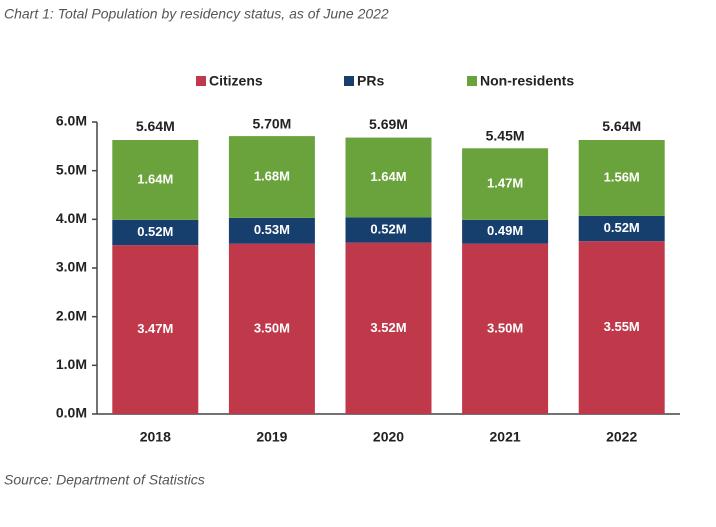 Image resolution: width=716 pixels, height=527 pixels. What do you see at coordinates (621, 437) in the screenshot?
I see `x-tick-label: 2022` at bounding box center [621, 437].